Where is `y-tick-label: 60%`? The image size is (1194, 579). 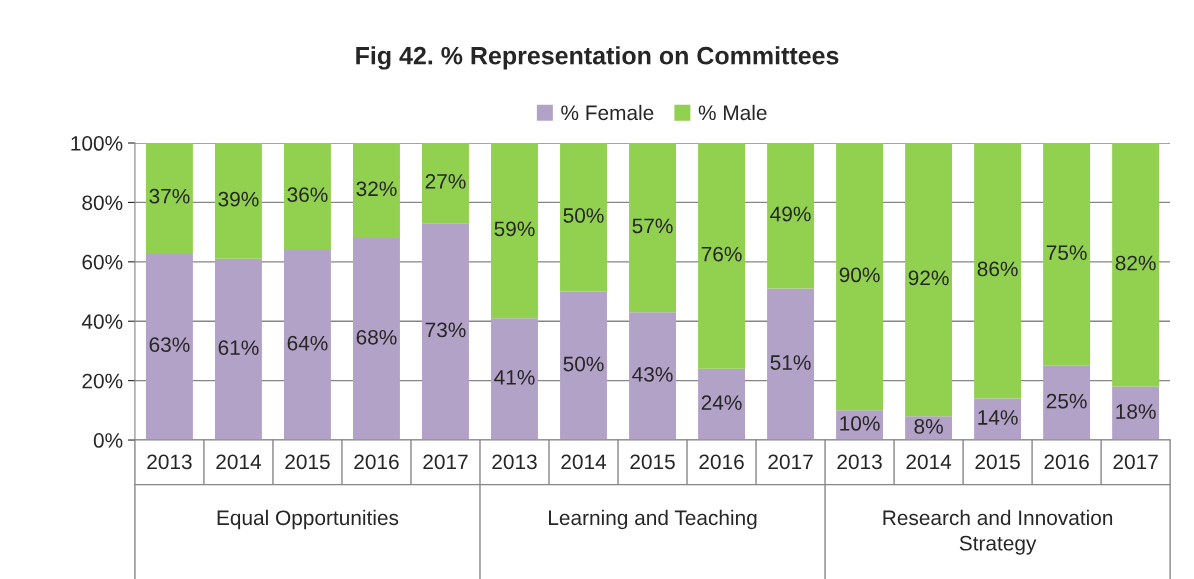
y-tick-label: 60% is located at coordinates (102, 262).